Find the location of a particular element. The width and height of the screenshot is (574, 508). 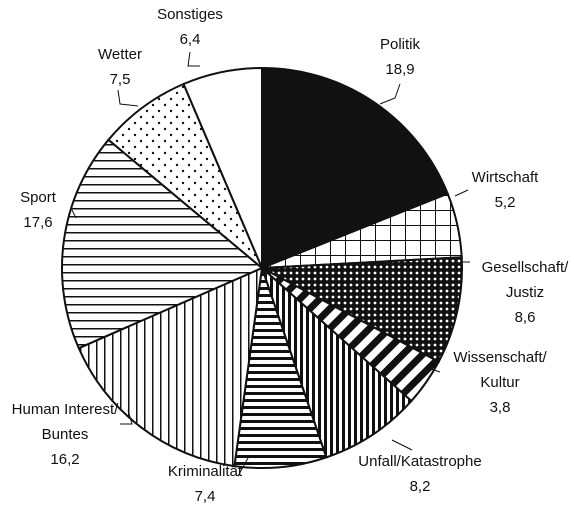

slice-label: Wirtschaft is located at coordinates (506, 177).